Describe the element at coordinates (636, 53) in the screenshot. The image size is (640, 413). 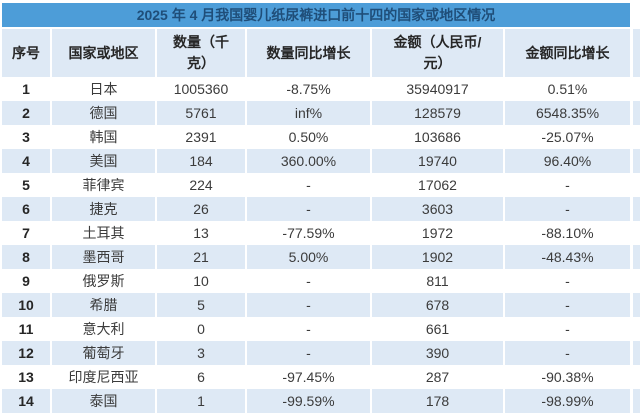
I see `partial-next-column-header` at that location.